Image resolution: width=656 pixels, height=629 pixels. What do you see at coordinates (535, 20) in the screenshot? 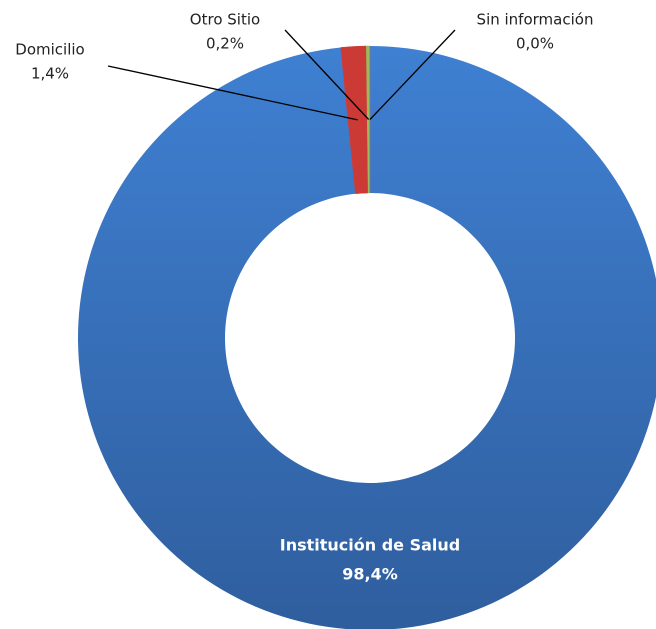
I see `slice-label: Sin información` at bounding box center [535, 20].